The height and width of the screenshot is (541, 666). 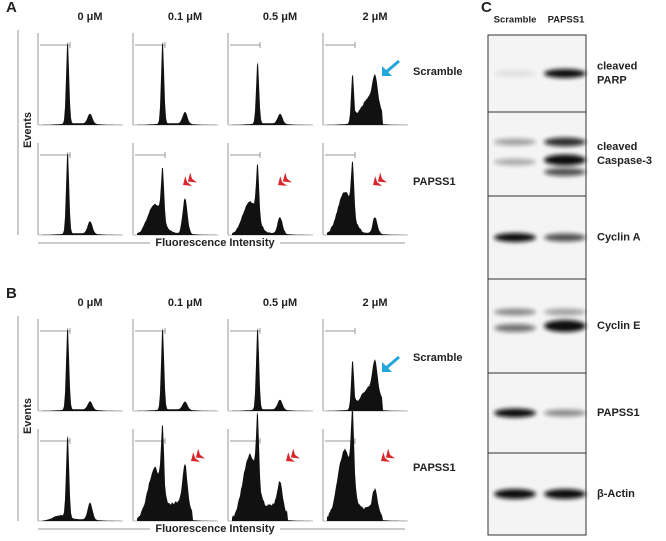 I want to click on blot-label: Cyclin E, so click(x=618, y=326).